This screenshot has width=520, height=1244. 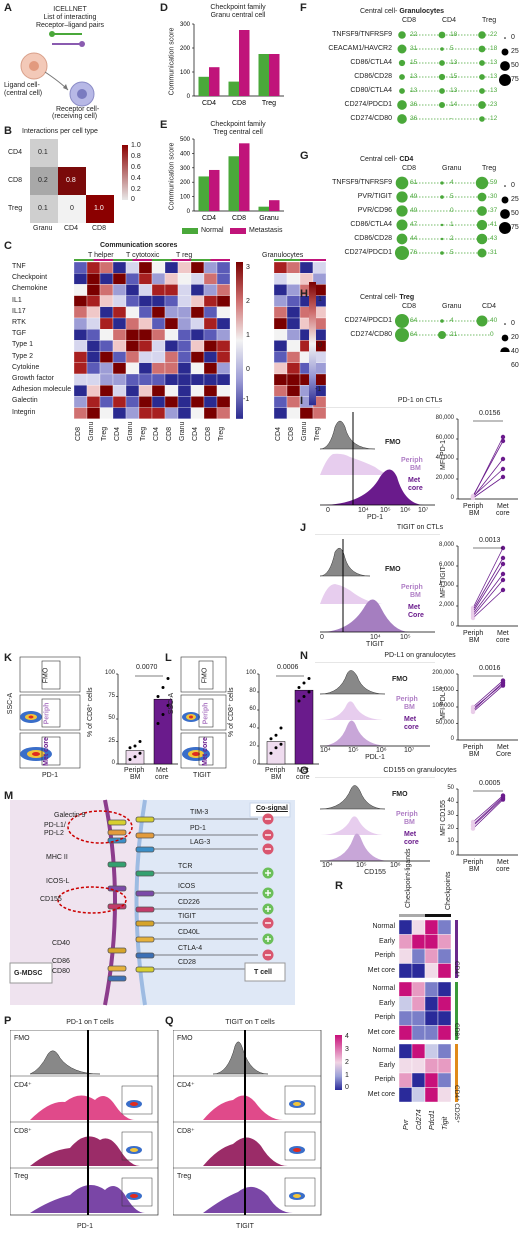 I want to click on hist-xlabel: TIGIT, so click(x=245, y=1226).